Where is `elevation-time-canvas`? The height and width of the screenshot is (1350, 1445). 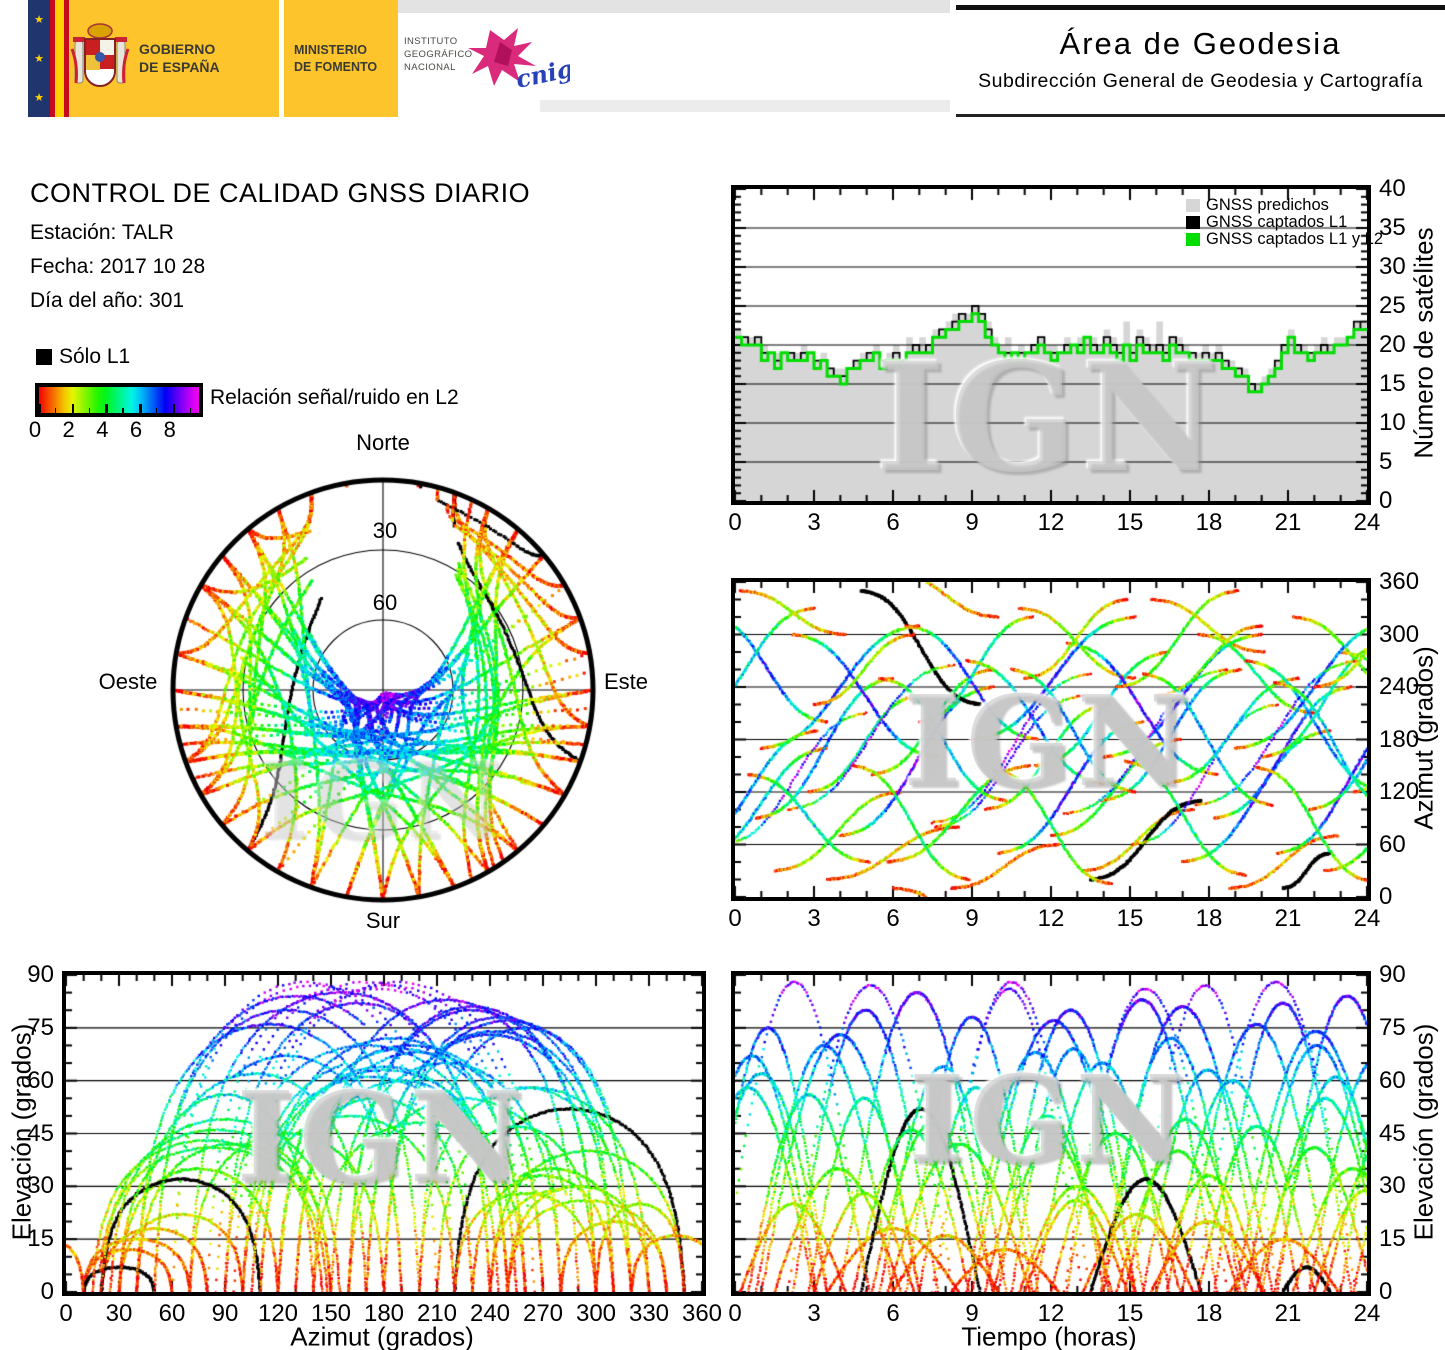 elevation-time-canvas is located at coordinates (1051, 1133).